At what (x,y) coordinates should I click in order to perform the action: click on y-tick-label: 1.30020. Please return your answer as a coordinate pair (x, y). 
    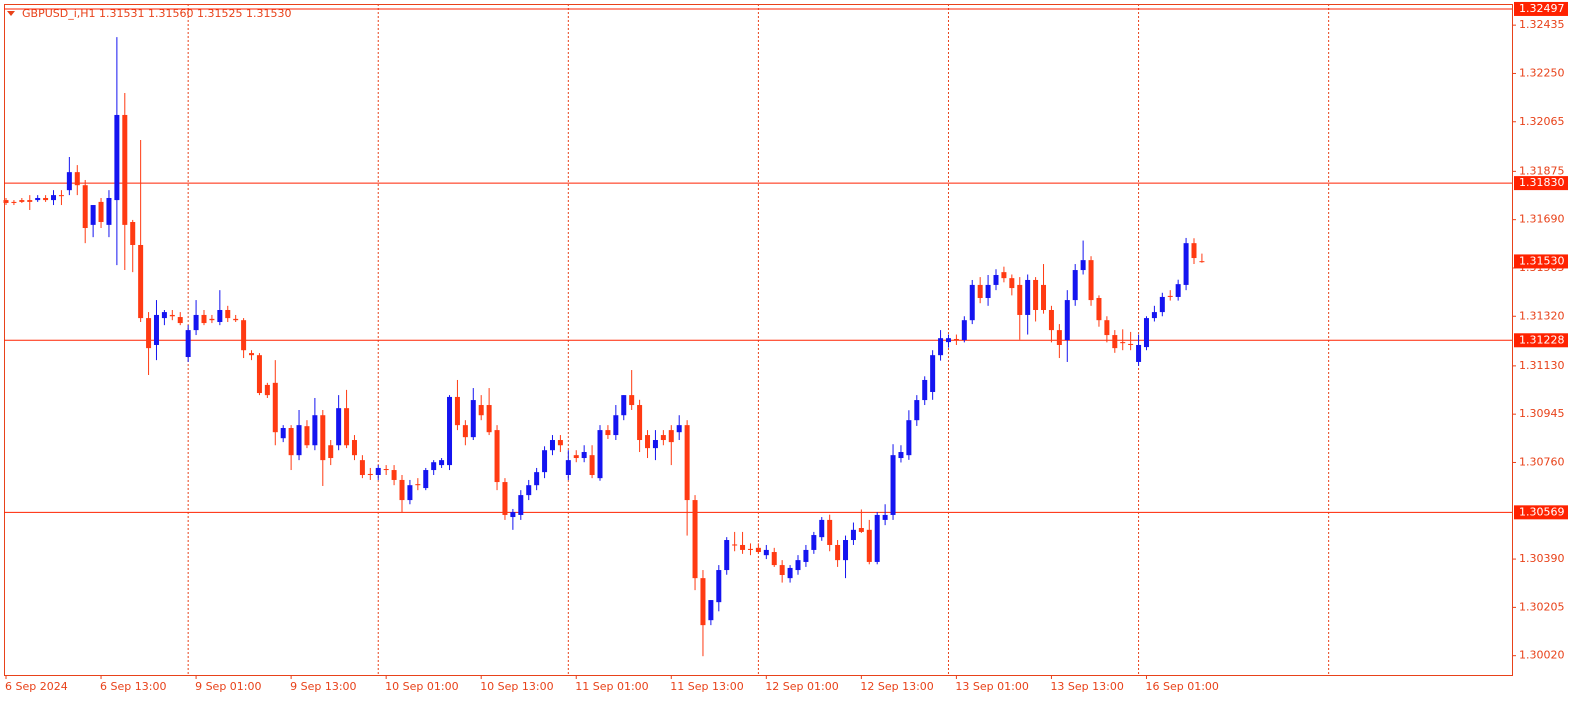
    Looking at the image, I should click on (1542, 655).